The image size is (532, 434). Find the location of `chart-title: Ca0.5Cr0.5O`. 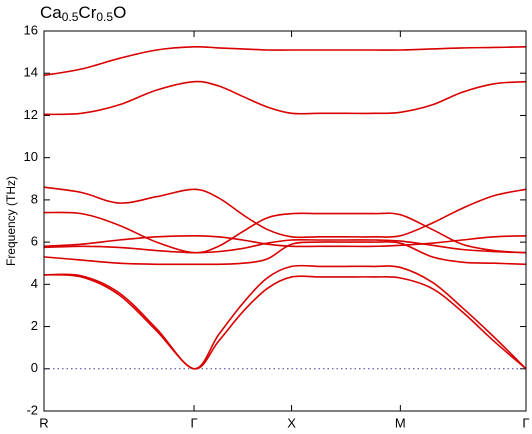

chart-title: Ca0.5Cr0.5O is located at coordinates (83, 13).